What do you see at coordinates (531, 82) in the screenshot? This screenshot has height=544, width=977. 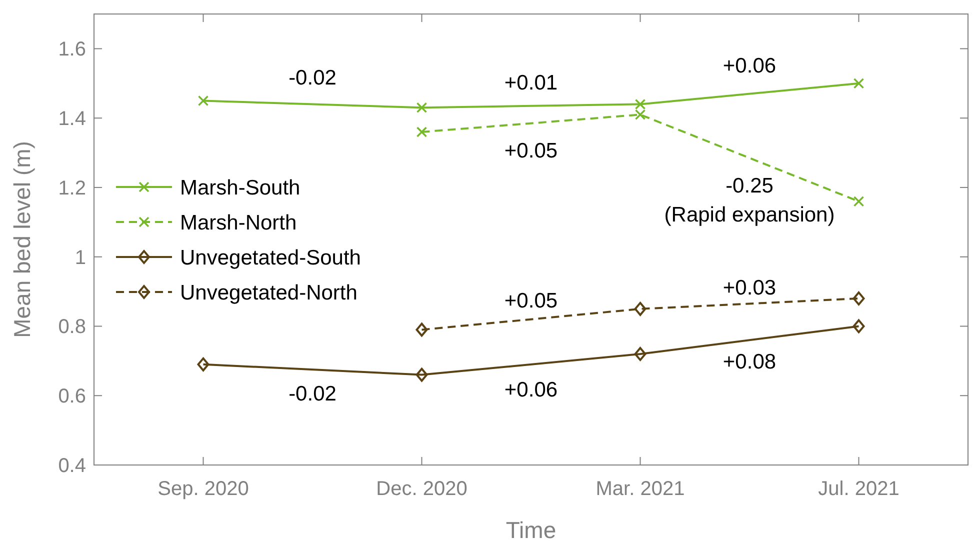 I see `annotation: +0.01` at bounding box center [531, 82].